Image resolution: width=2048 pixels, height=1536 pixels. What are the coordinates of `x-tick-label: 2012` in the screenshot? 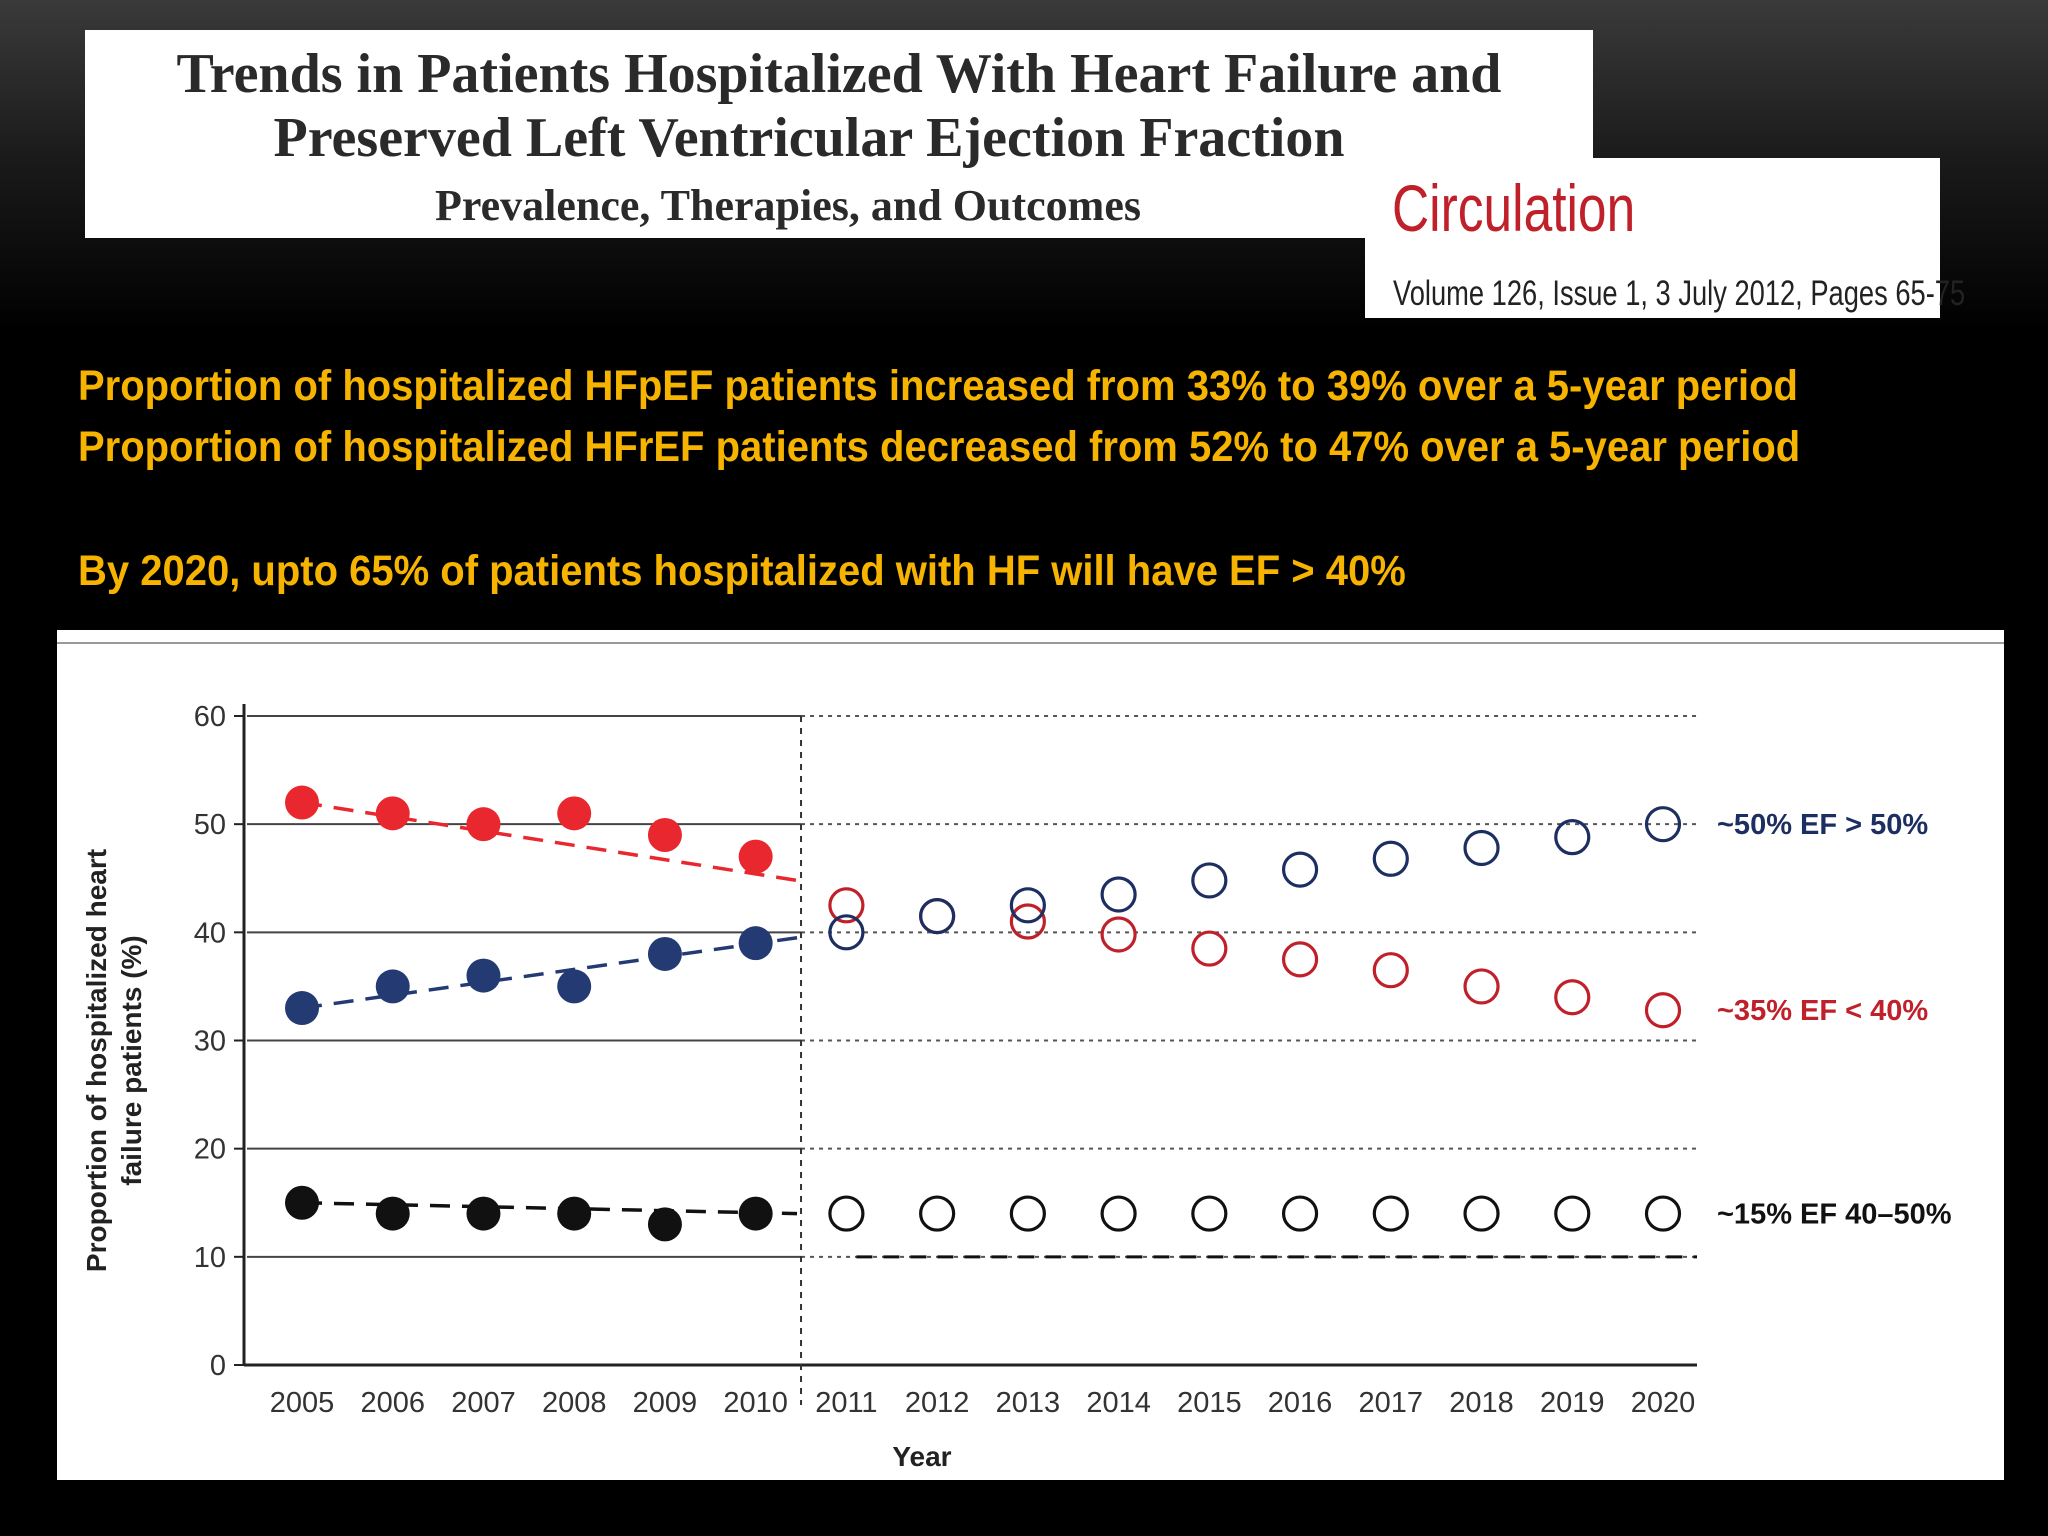 It's located at (937, 1403).